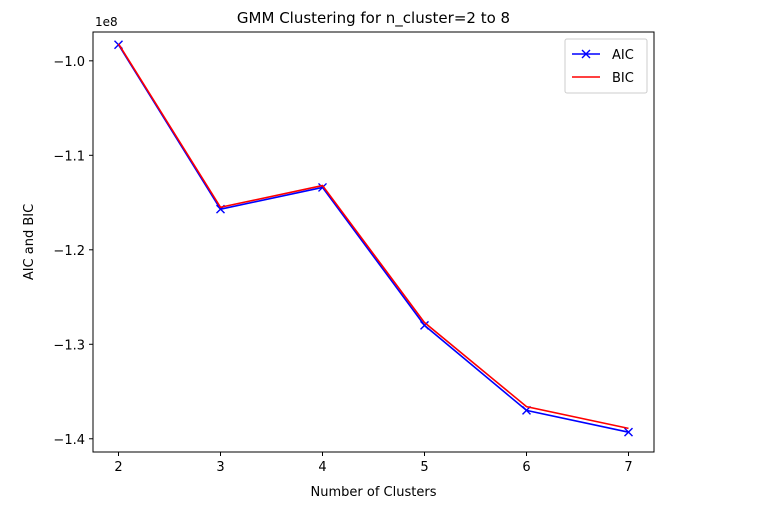 The image size is (777, 507). I want to click on y-axis-label: AIC and BIC, so click(29, 242).